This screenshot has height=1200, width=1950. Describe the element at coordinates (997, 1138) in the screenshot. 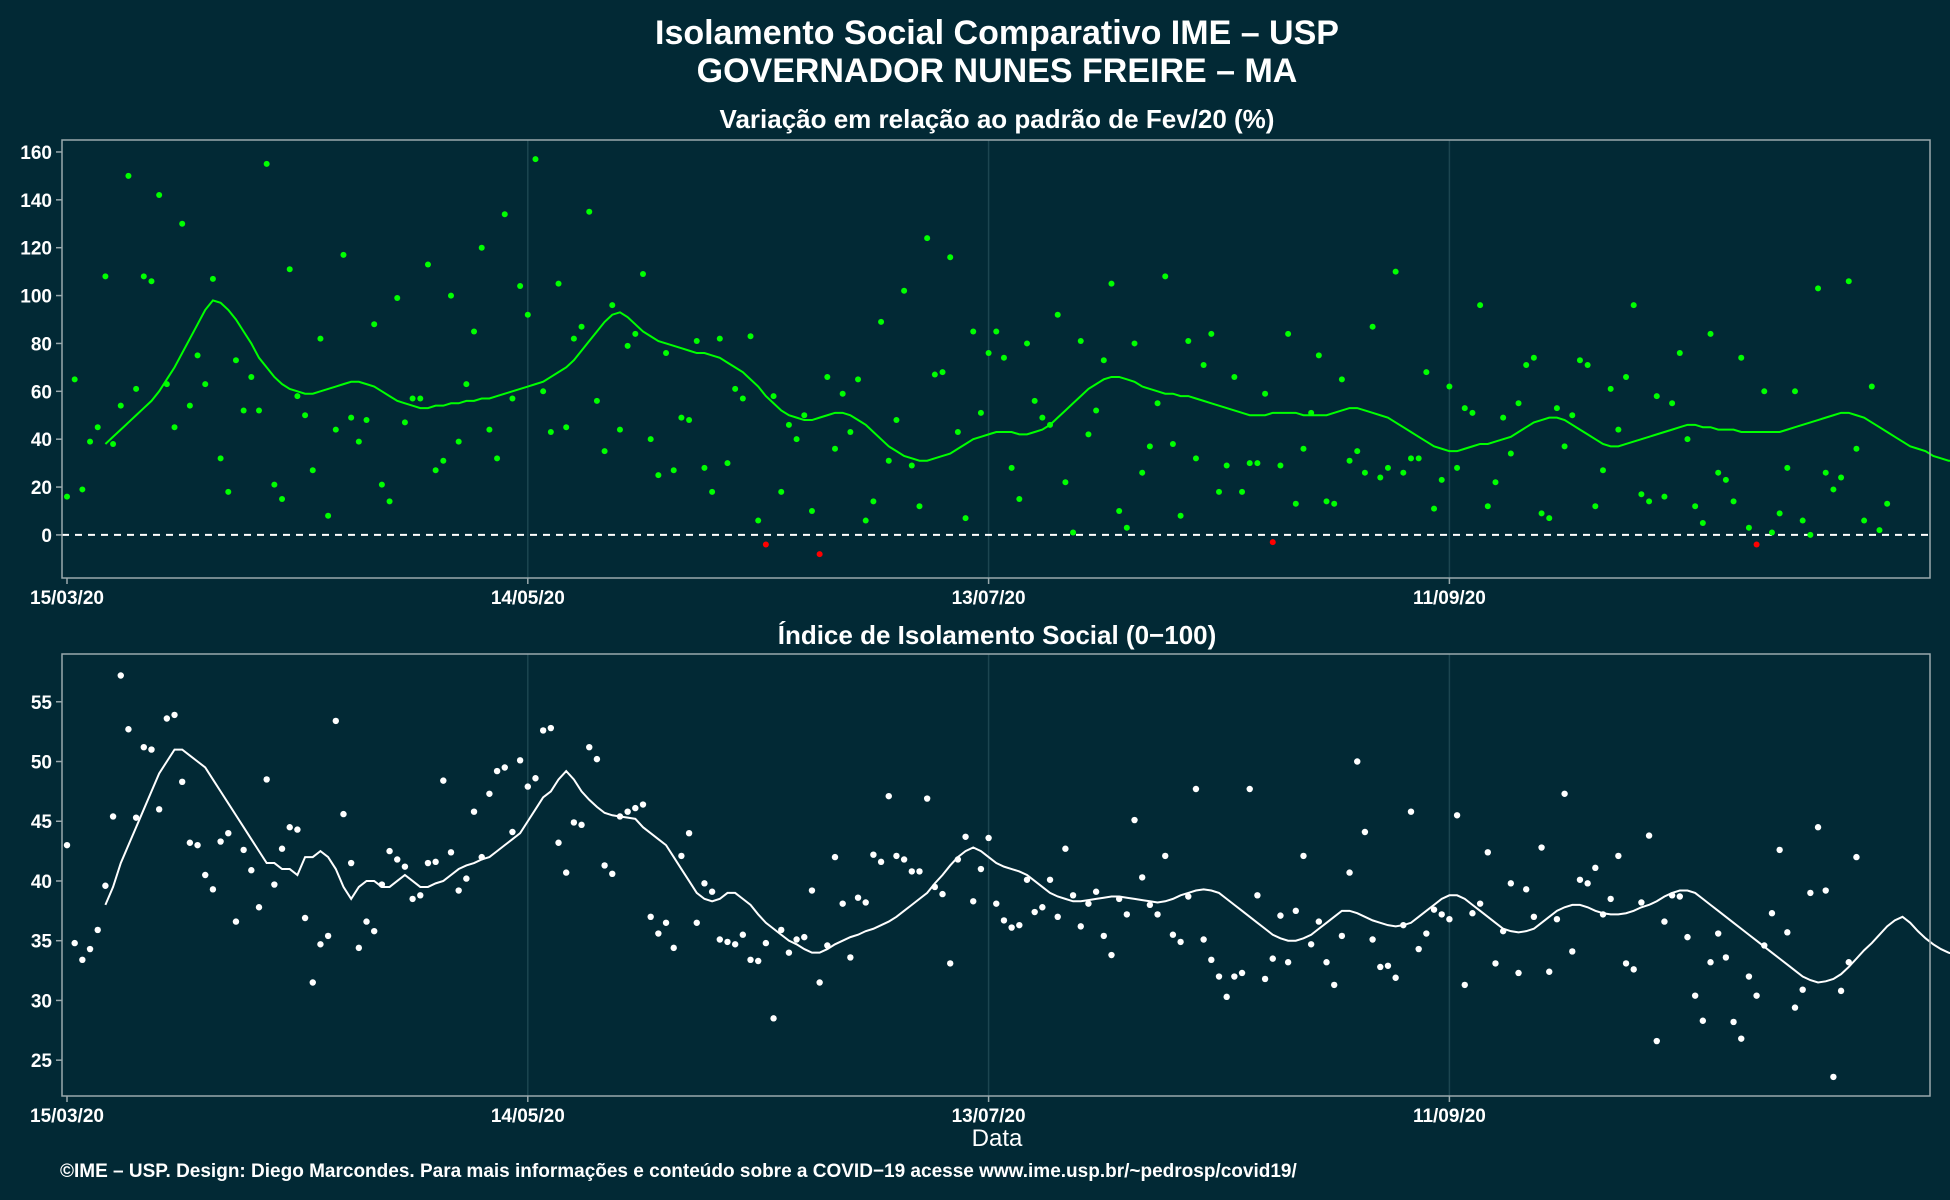

I see `x-axis-label: Data` at that location.